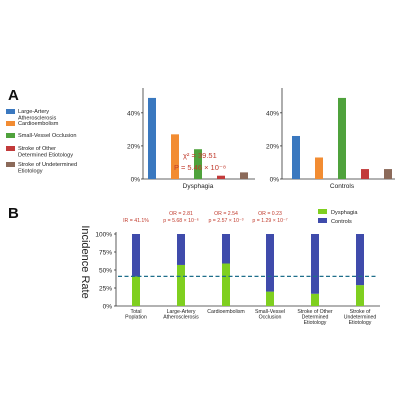 Image resolution: width=400 pixels, height=400 pixels. I want to click on panel-b-legend: Dysphagia Controls, so click(338, 217).